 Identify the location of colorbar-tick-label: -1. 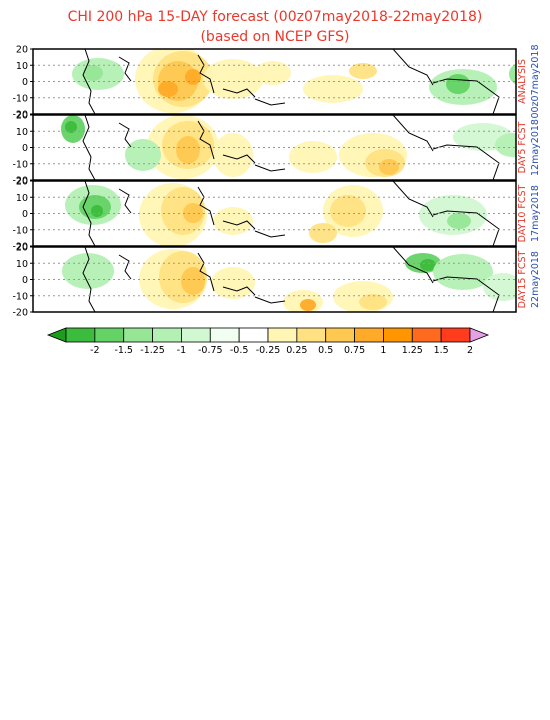
(181, 350).